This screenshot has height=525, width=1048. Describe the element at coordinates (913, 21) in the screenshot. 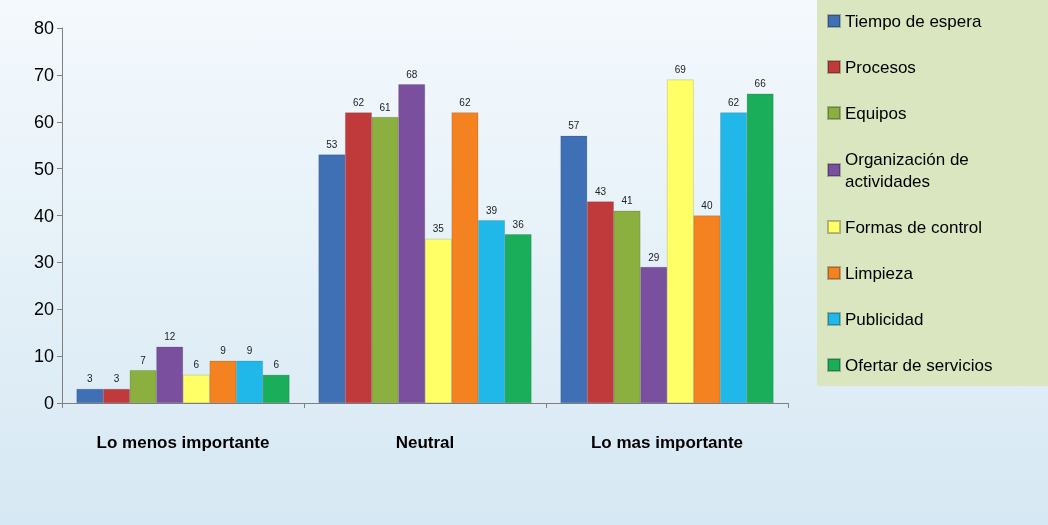

I see `legend-label: Tiempo de espera` at that location.